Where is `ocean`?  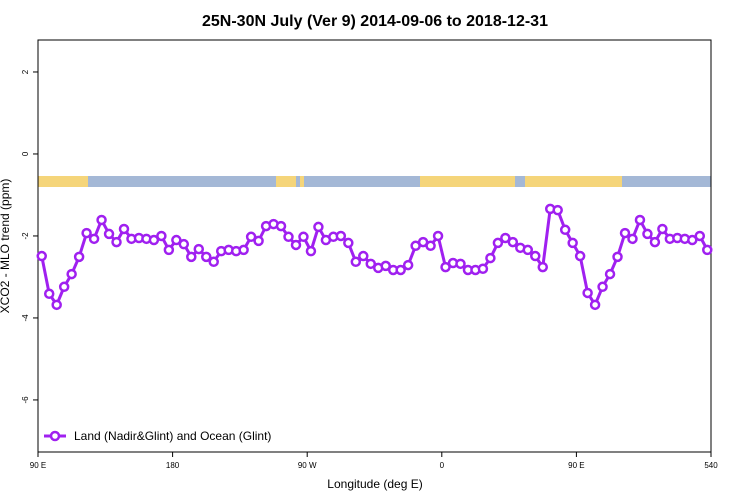 ocean is located at coordinates (374, 181).